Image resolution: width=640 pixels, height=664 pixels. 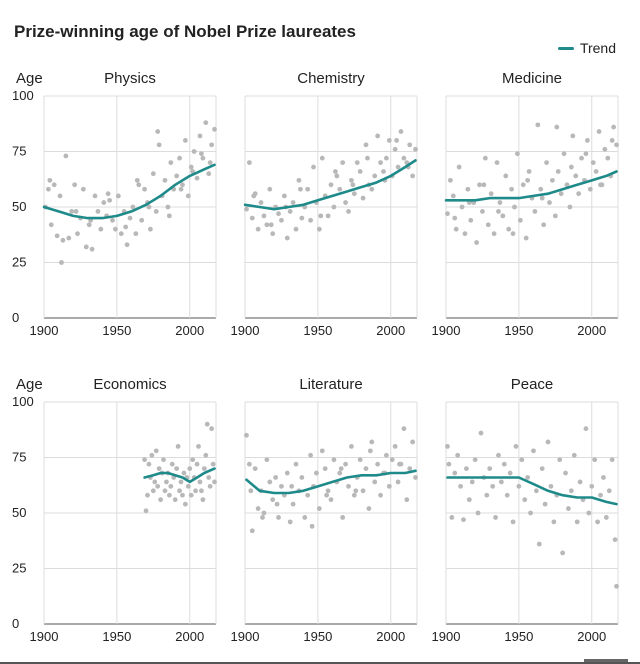 I want to click on panel-title: Peace, so click(x=532, y=384).